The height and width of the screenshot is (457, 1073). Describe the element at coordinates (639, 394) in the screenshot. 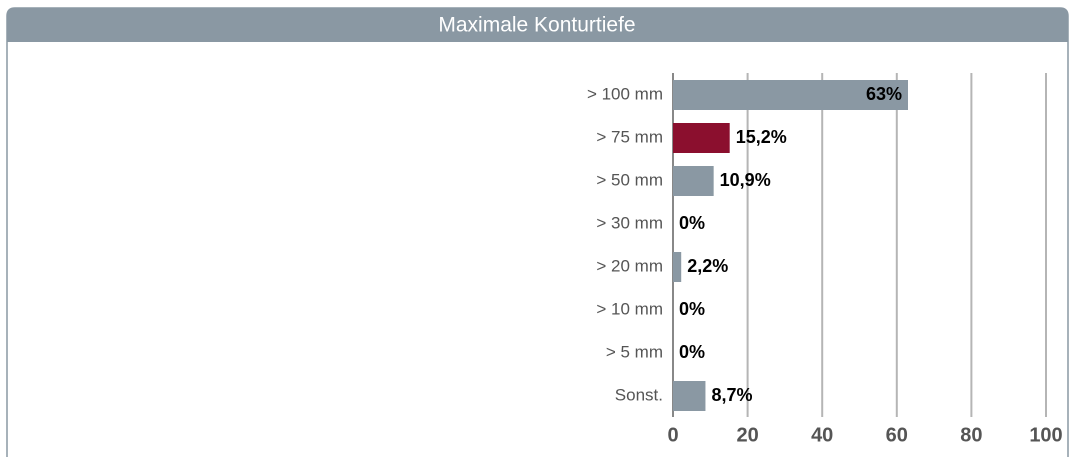

I see `category-label: Sonst.` at that location.